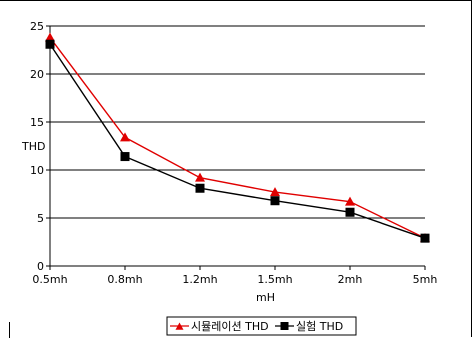 This screenshot has height=338, width=473. Describe the element at coordinates (124, 279) in the screenshot. I see `x-tick-label: 0.8mh` at that location.